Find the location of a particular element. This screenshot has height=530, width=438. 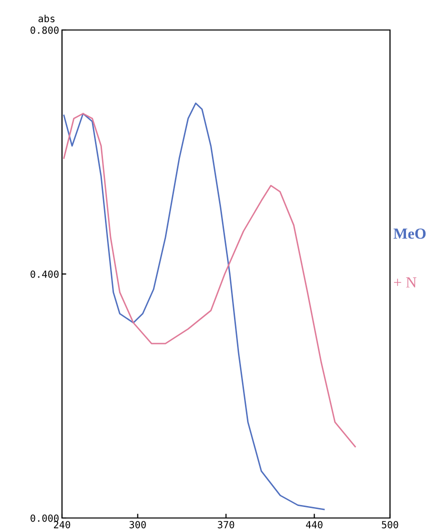

text: + N is located at coordinates (405, 282).